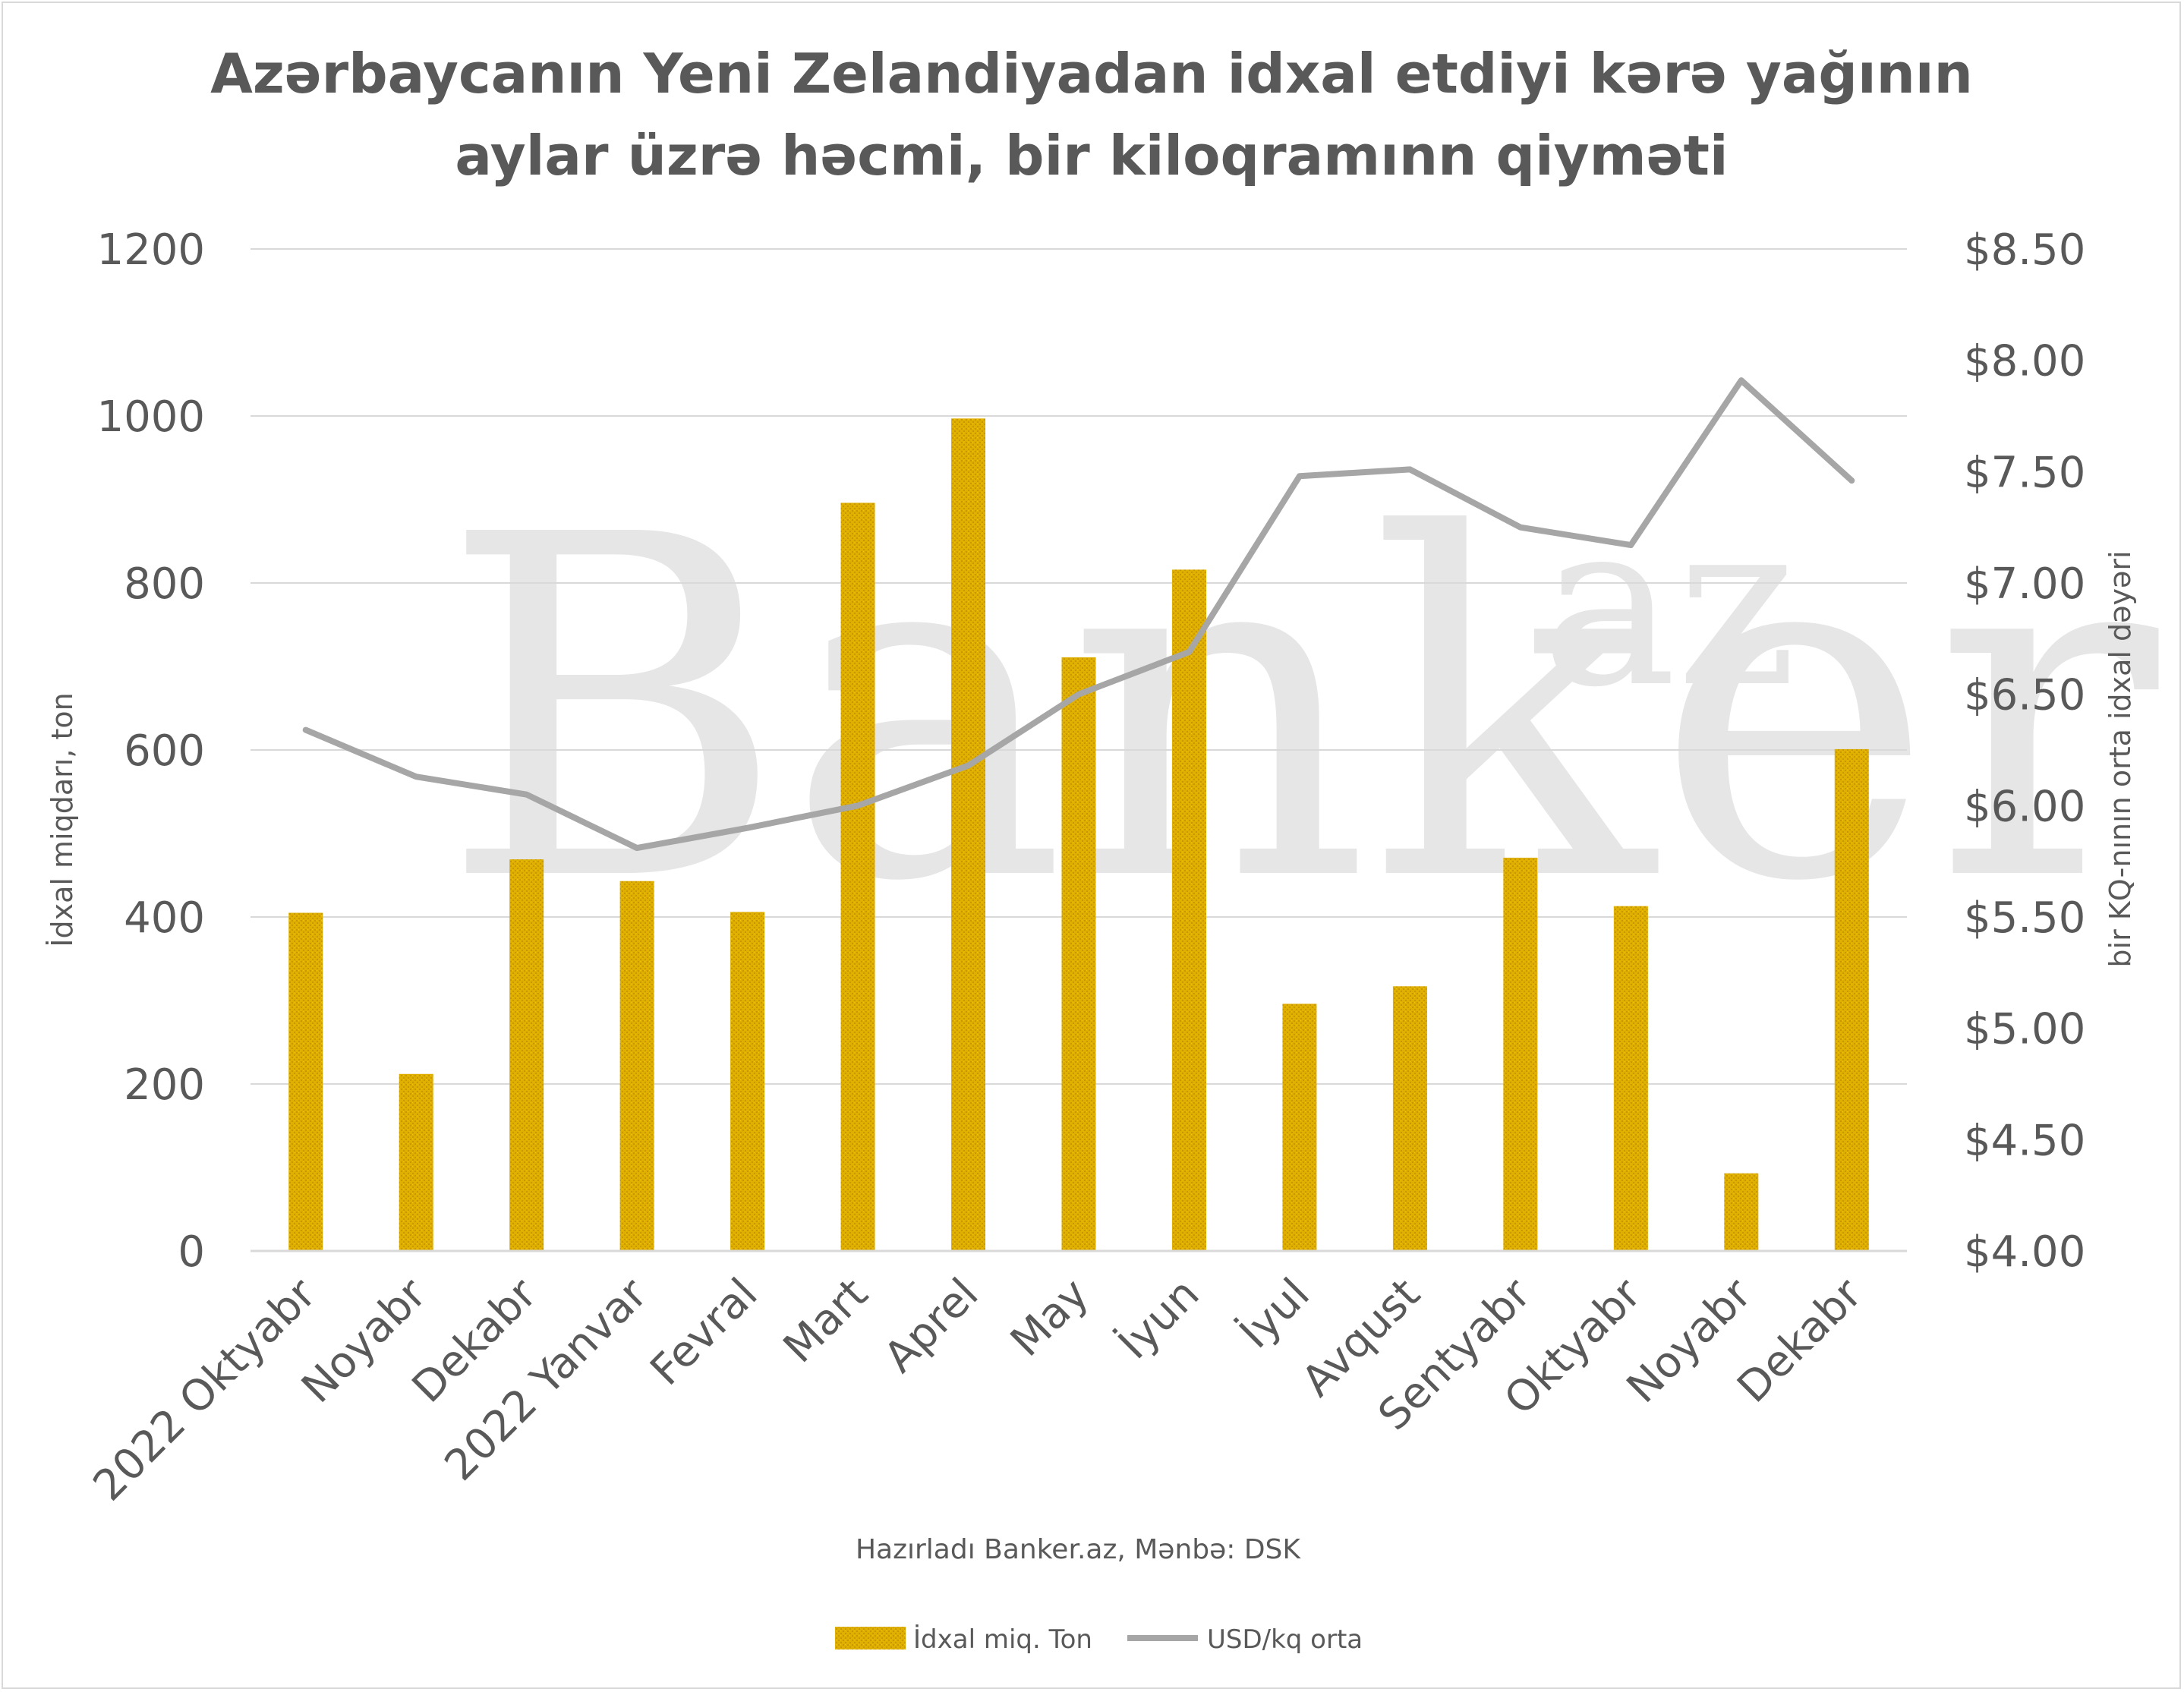 This screenshot has width=2184, height=1692. Describe the element at coordinates (2024, 918) in the screenshot. I see `right-tick-label: $5.50` at that location.